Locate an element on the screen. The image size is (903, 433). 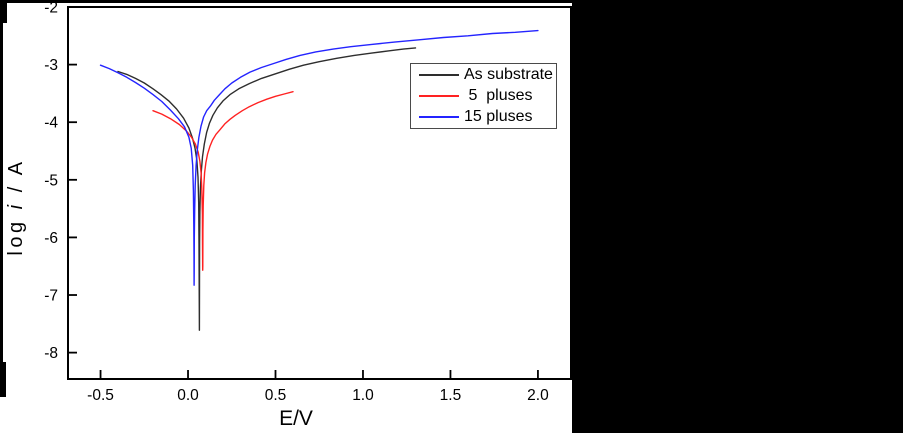
y-tick-label: -3 is located at coordinates (51, 65).